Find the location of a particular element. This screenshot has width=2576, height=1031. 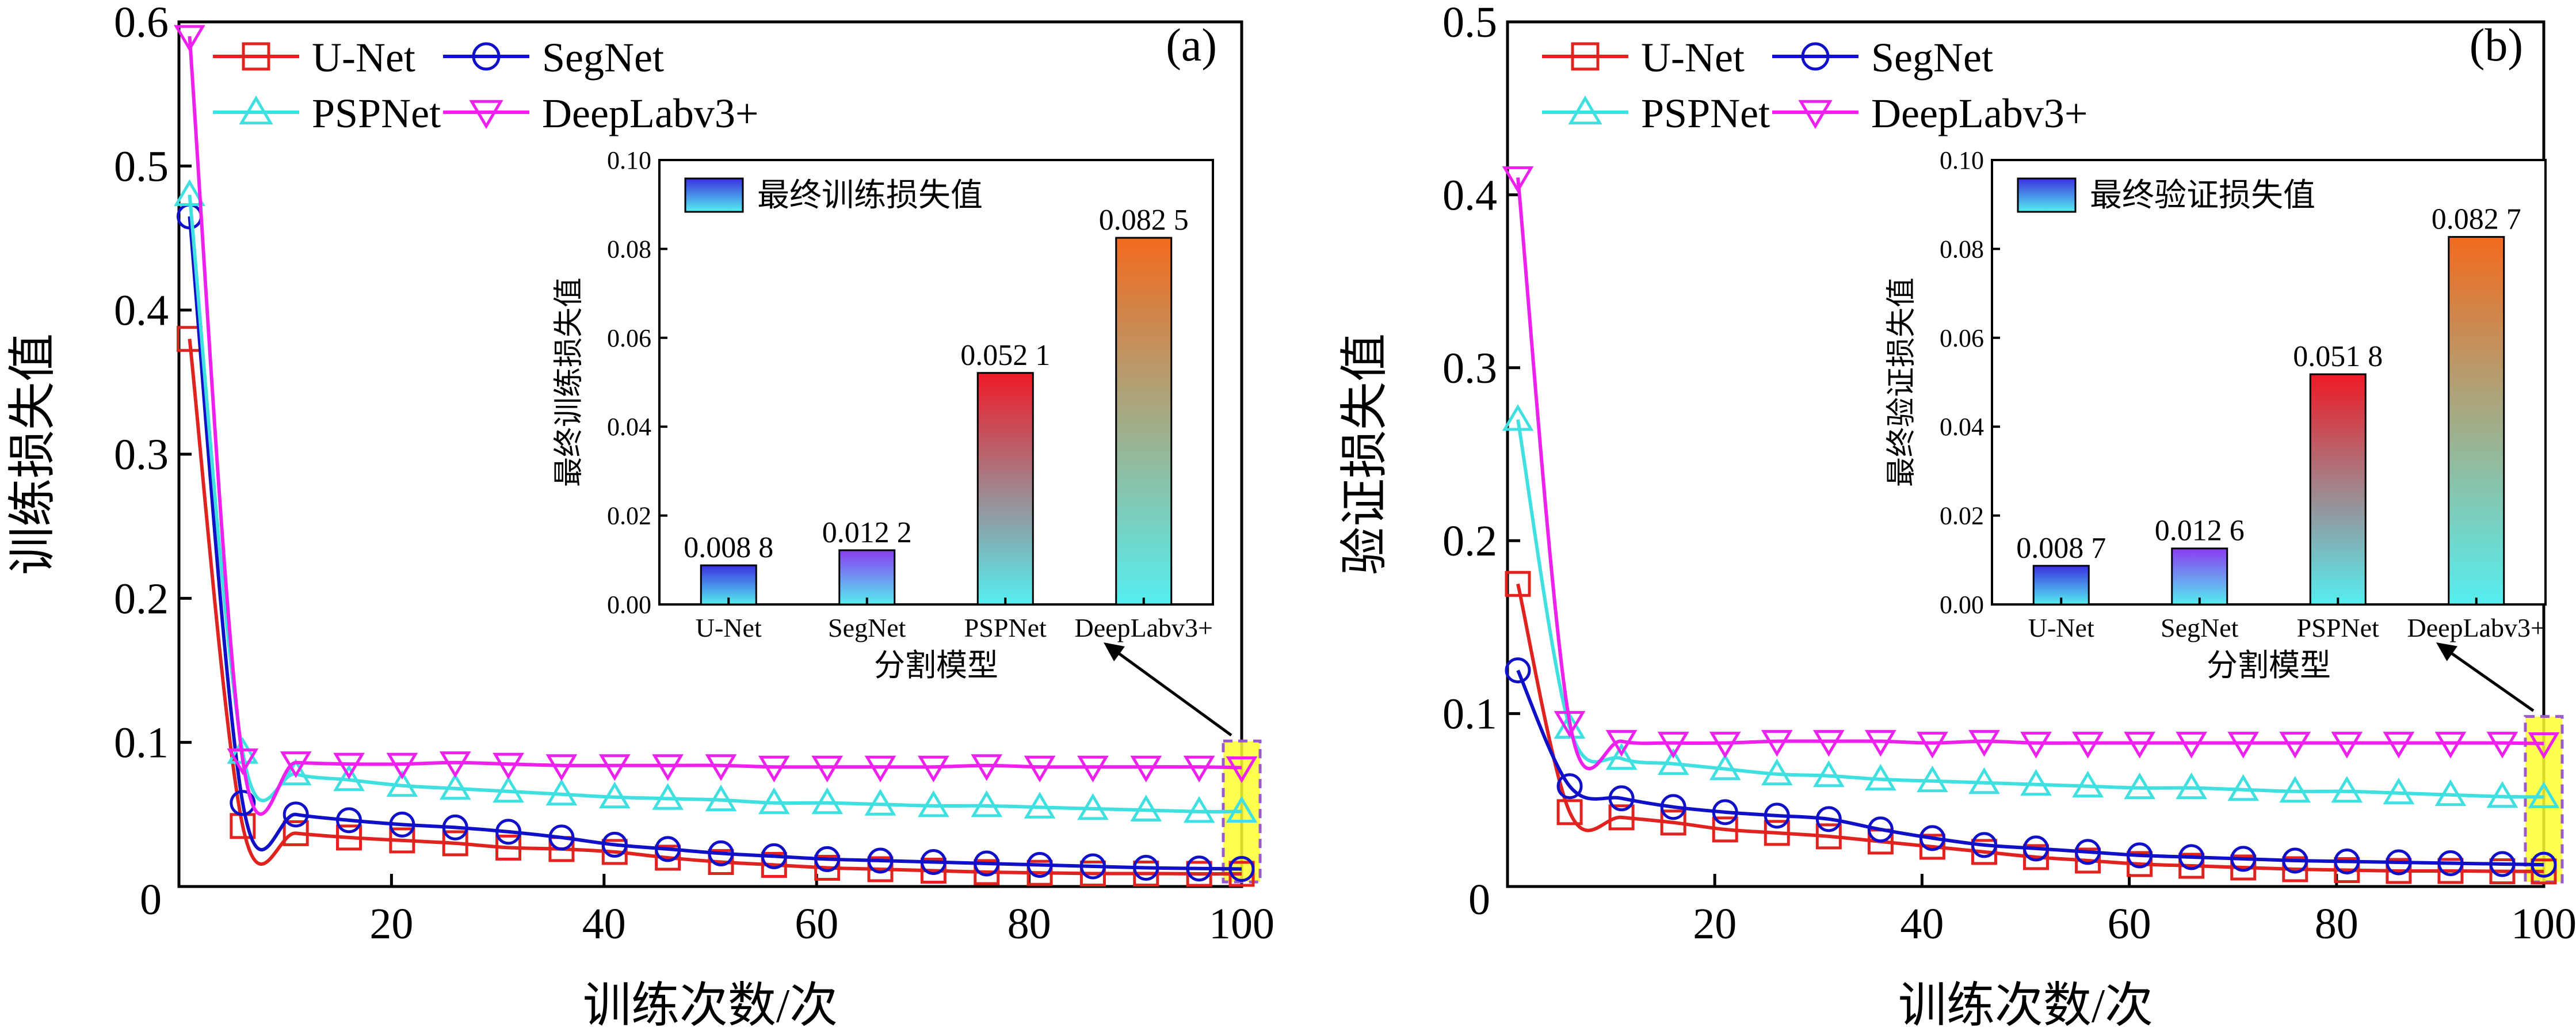

legend-label: SegNet is located at coordinates (603, 58).